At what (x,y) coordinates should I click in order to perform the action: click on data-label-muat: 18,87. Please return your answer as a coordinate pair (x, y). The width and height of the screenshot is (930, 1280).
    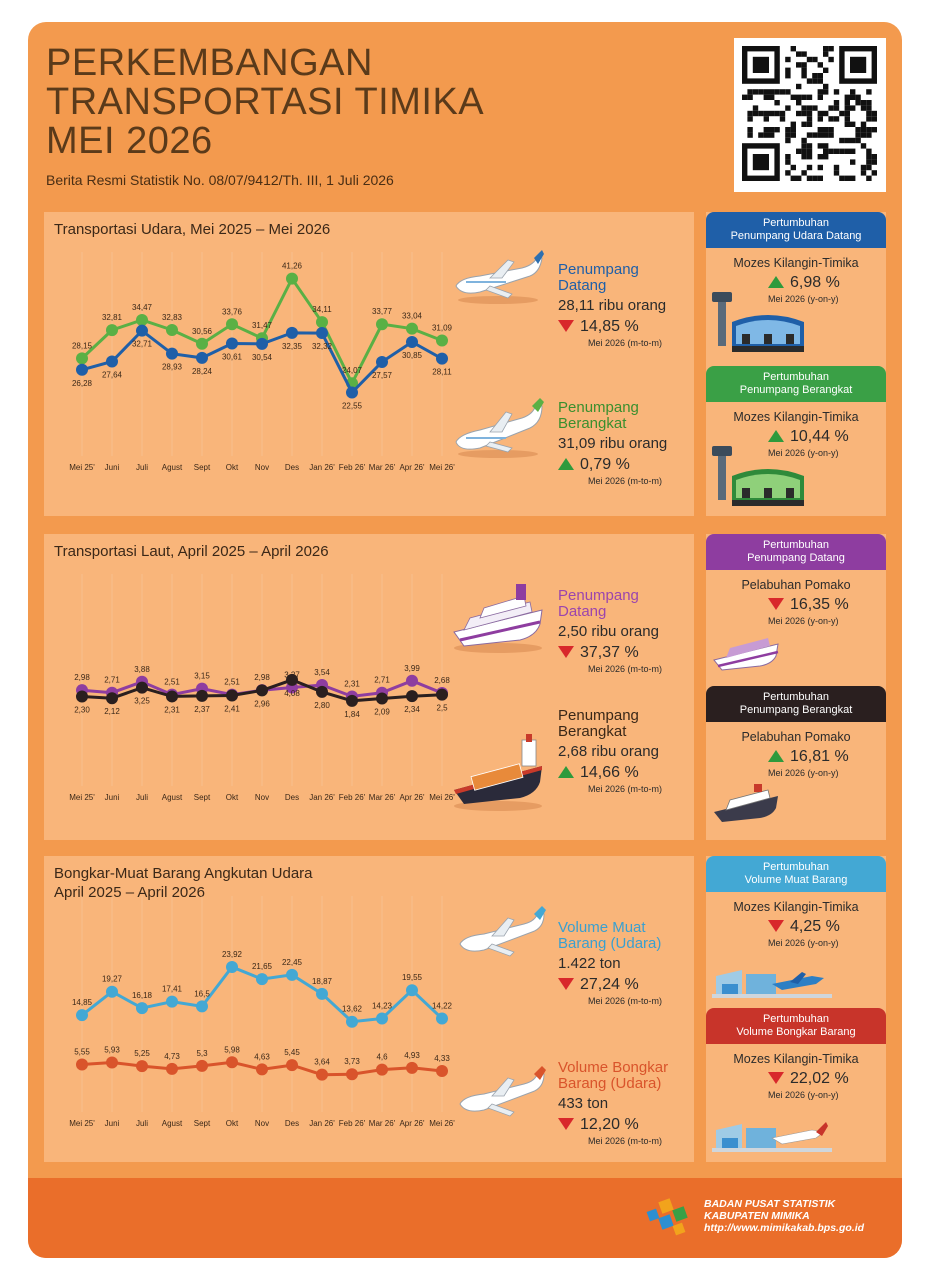
    Looking at the image, I should click on (322, 981).